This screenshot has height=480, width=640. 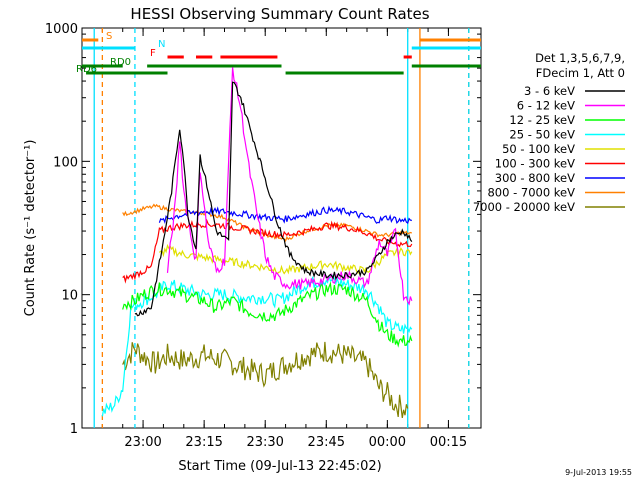 I want to click on x-axis-label: Start Time (09-Jul-13 22:45:02), so click(x=279, y=466).